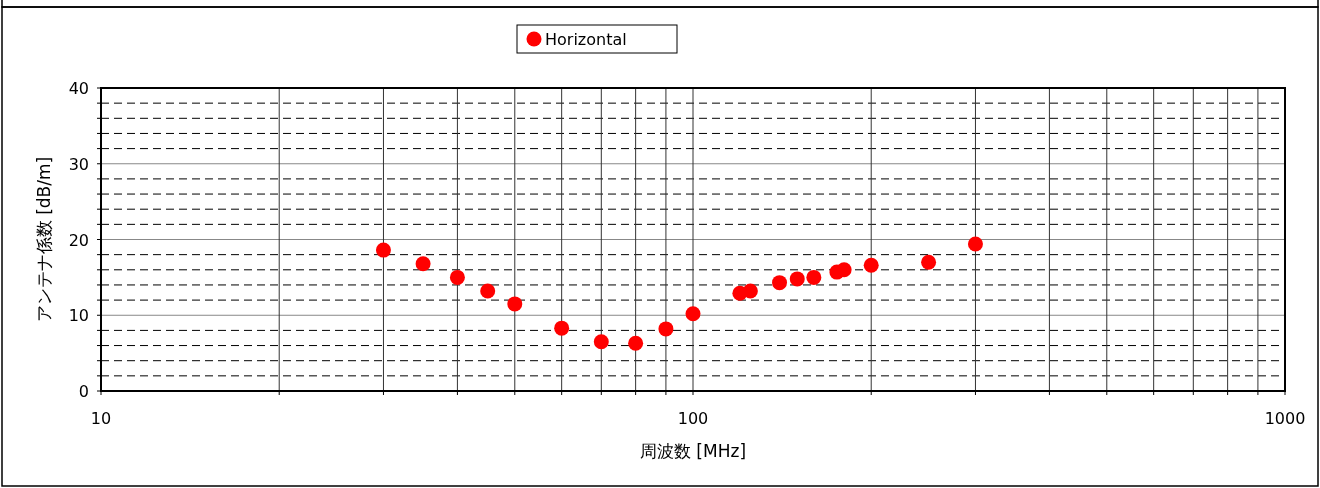  I want to click on x-tick-label: 10, so click(101, 418).